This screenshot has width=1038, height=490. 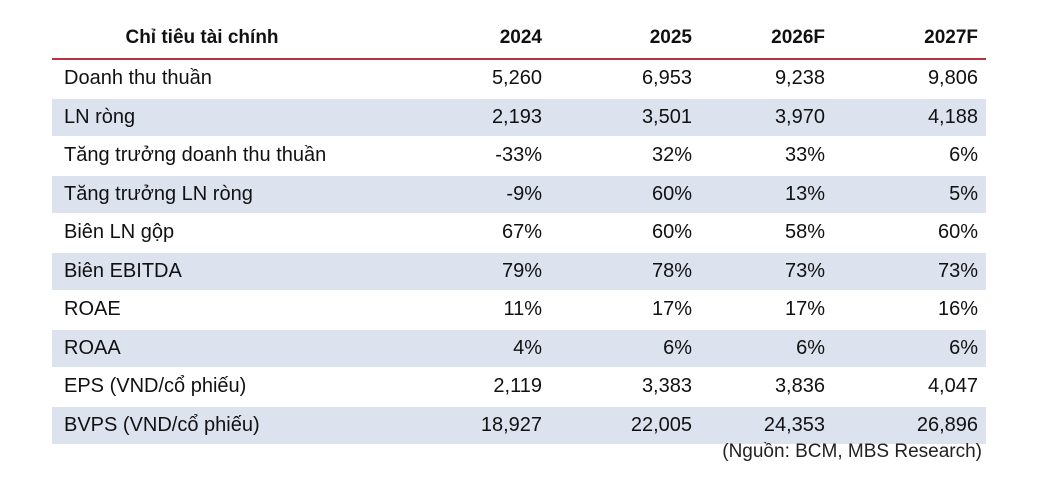 I want to click on header-2027f: 2027F, so click(x=909, y=39).